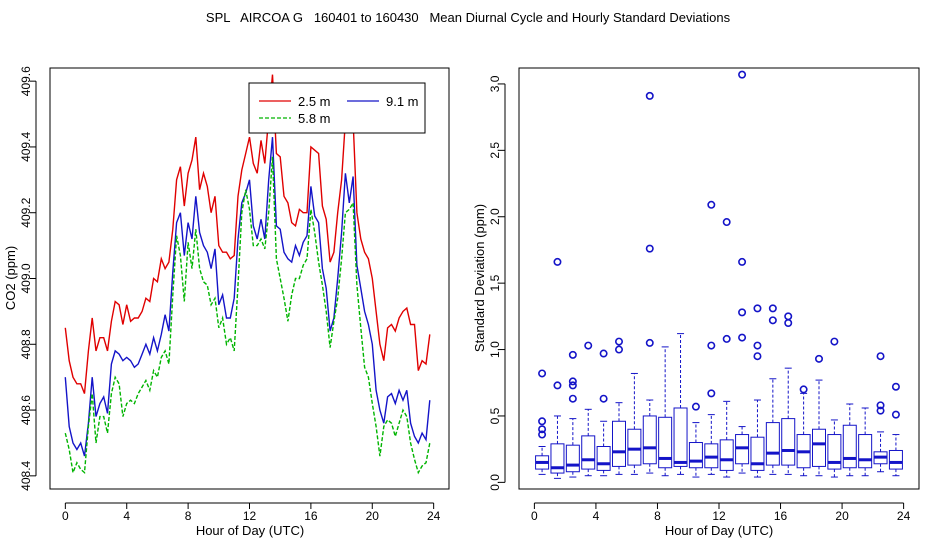  I want to click on left-x-tick-label: 4, so click(126, 516).